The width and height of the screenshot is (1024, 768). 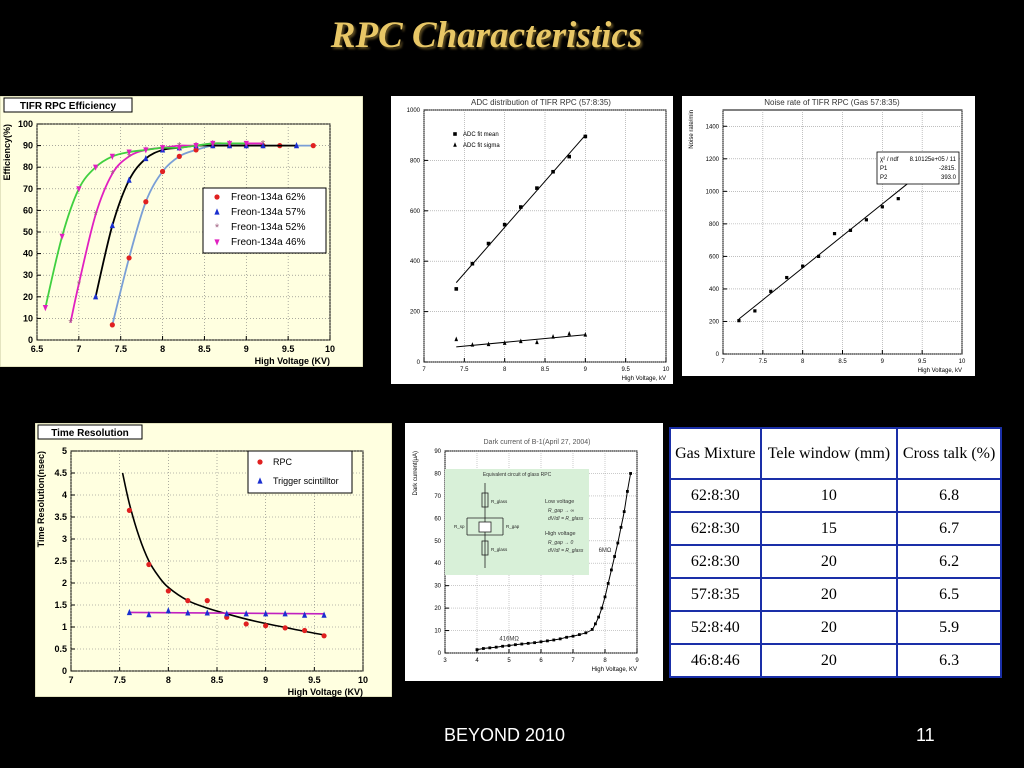 What do you see at coordinates (714, 322) in the screenshot?
I see `y-tick-label: 200` at bounding box center [714, 322].